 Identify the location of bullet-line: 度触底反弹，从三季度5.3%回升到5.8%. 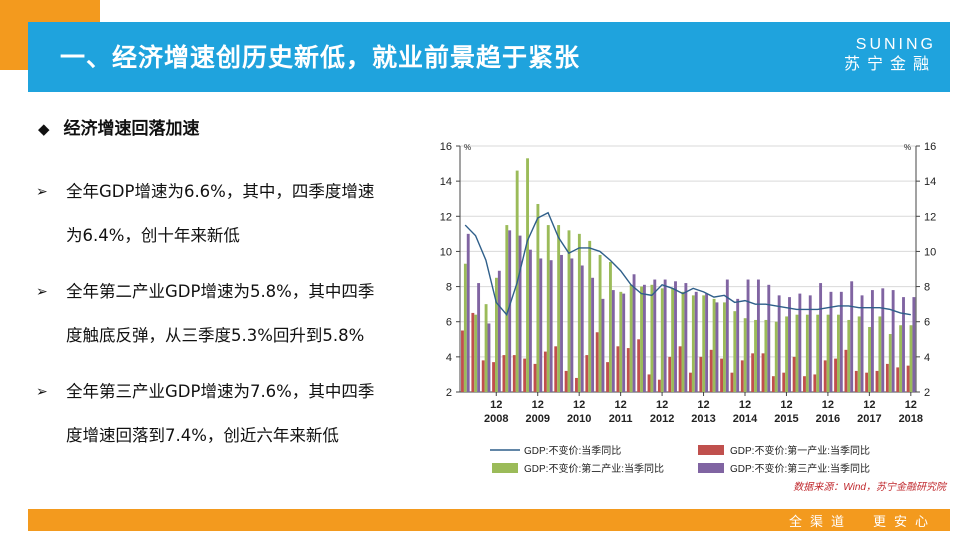
(215, 335).